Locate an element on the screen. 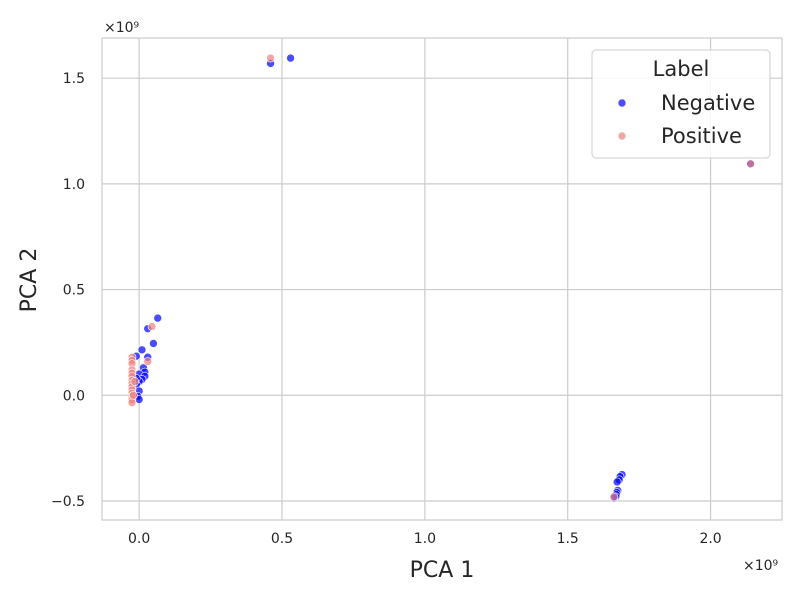 This screenshot has height=600, width=800. y-tick-label: 0.0 is located at coordinates (74, 396).